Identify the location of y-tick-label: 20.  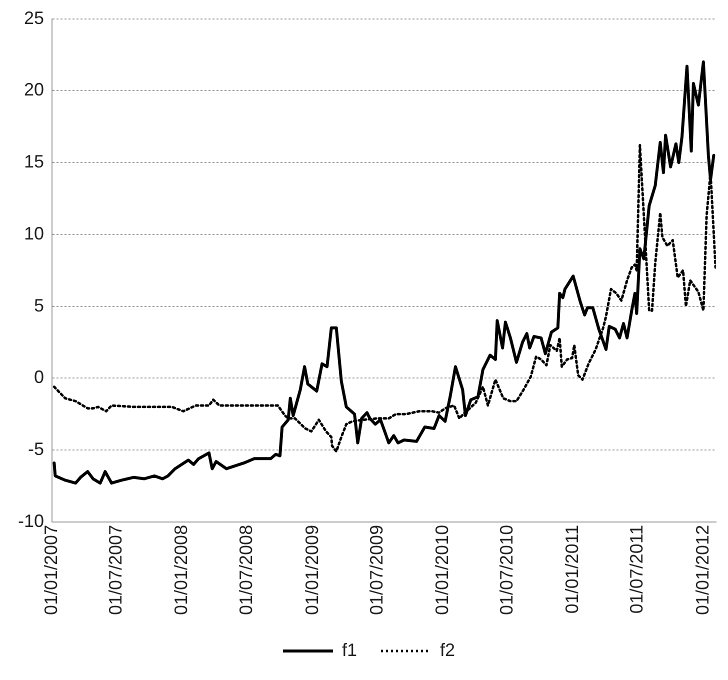
(34, 90).